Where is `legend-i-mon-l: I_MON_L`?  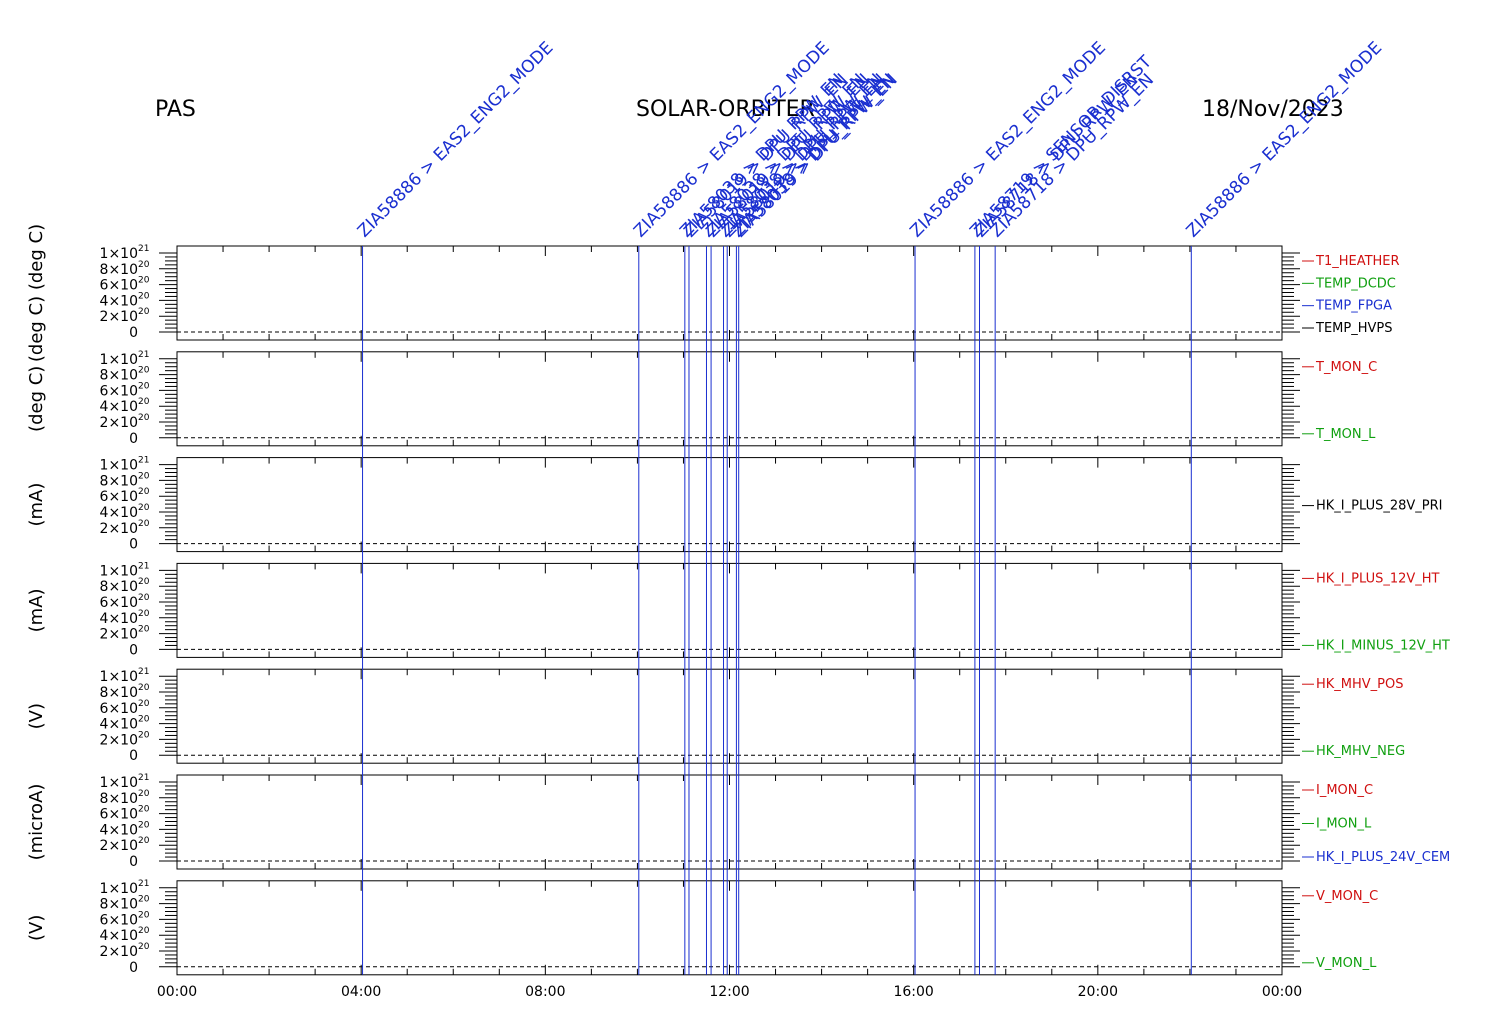 legend-i-mon-l: I_MON_L is located at coordinates (1344, 824).